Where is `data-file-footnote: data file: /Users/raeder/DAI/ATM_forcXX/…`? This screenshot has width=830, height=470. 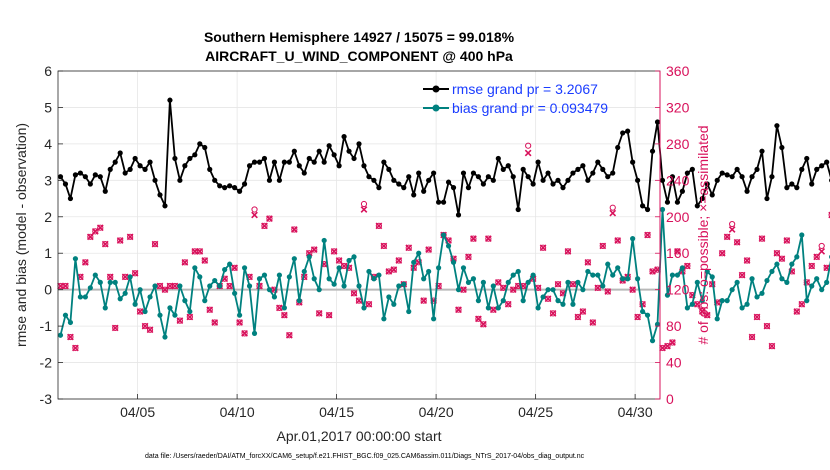 data-file-footnote: data file: /Users/raeder/DAI/ATM_forcXX/… is located at coordinates (365, 456).